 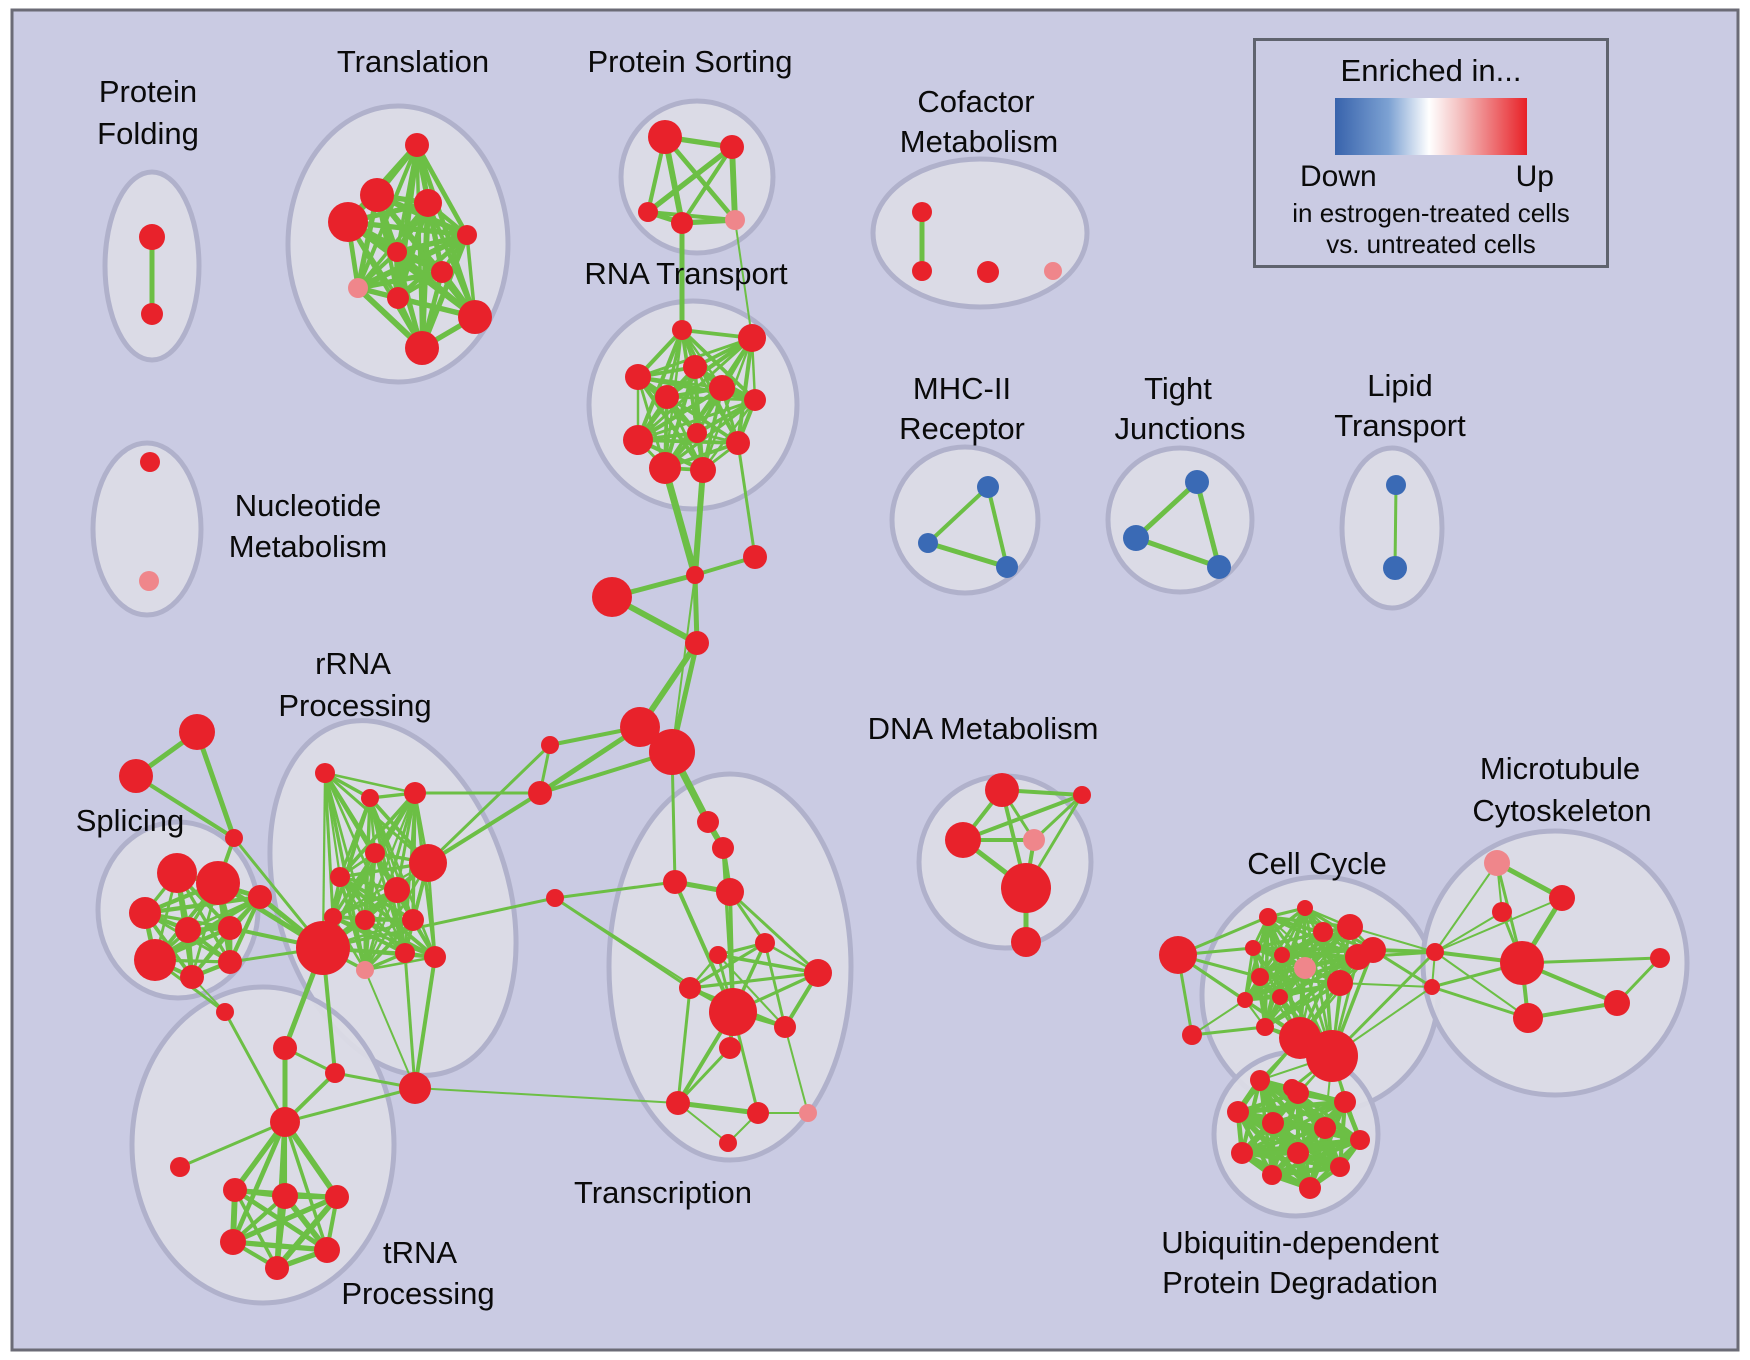 I want to click on node-mtp, so click(x=1497, y=863).